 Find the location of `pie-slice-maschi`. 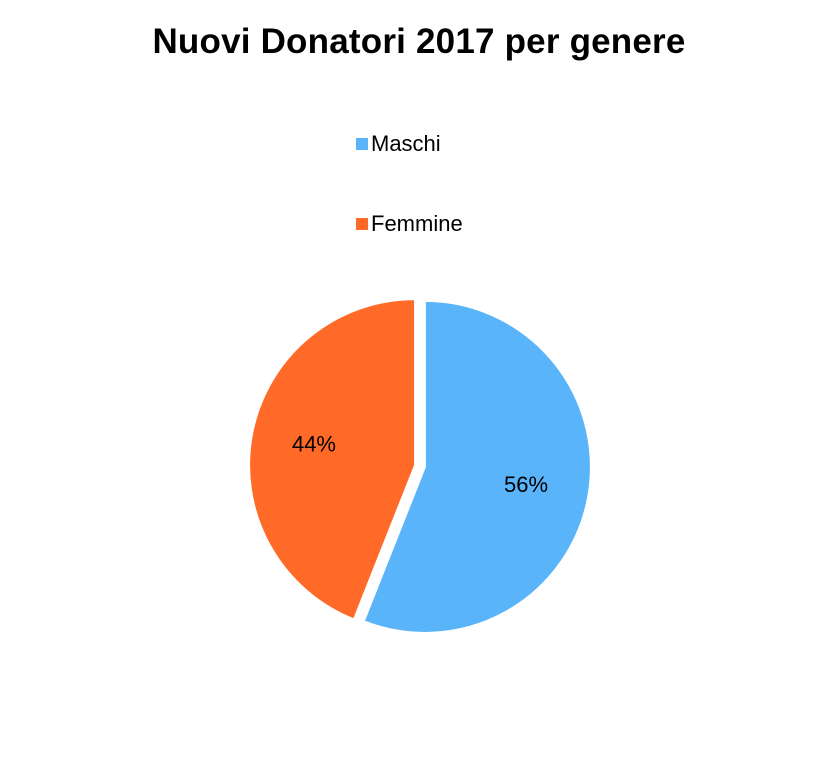

pie-slice-maschi is located at coordinates (477, 466).